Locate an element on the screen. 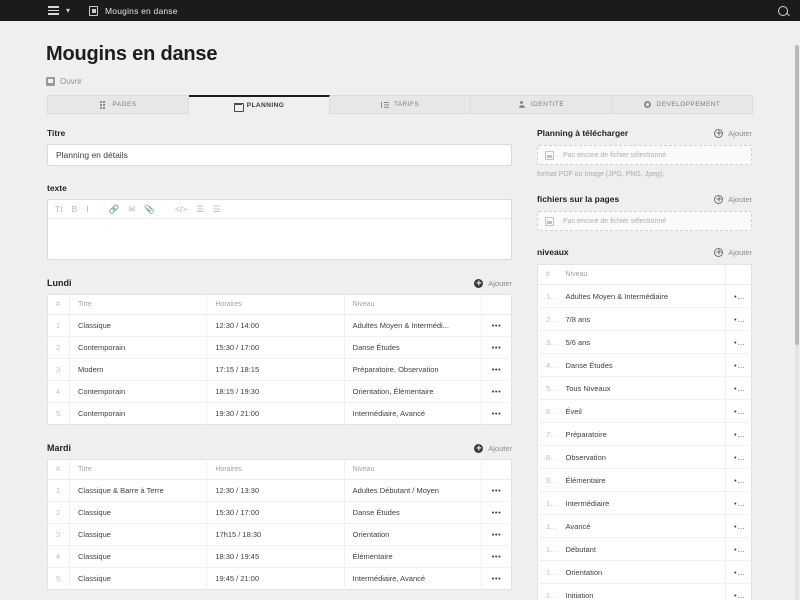  search-icon is located at coordinates (783, 11).